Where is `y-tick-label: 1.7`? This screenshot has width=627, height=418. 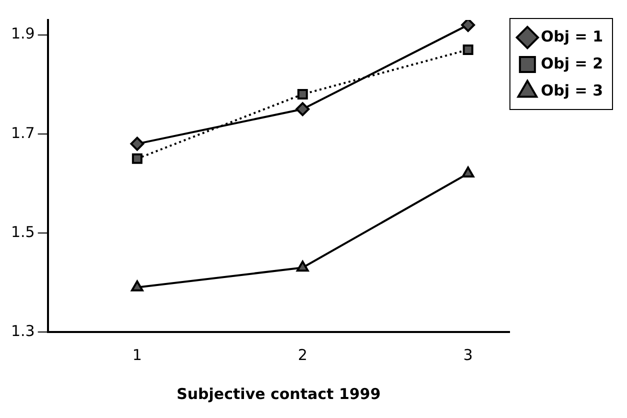
y-tick-label: 1.7 is located at coordinates (22, 133).